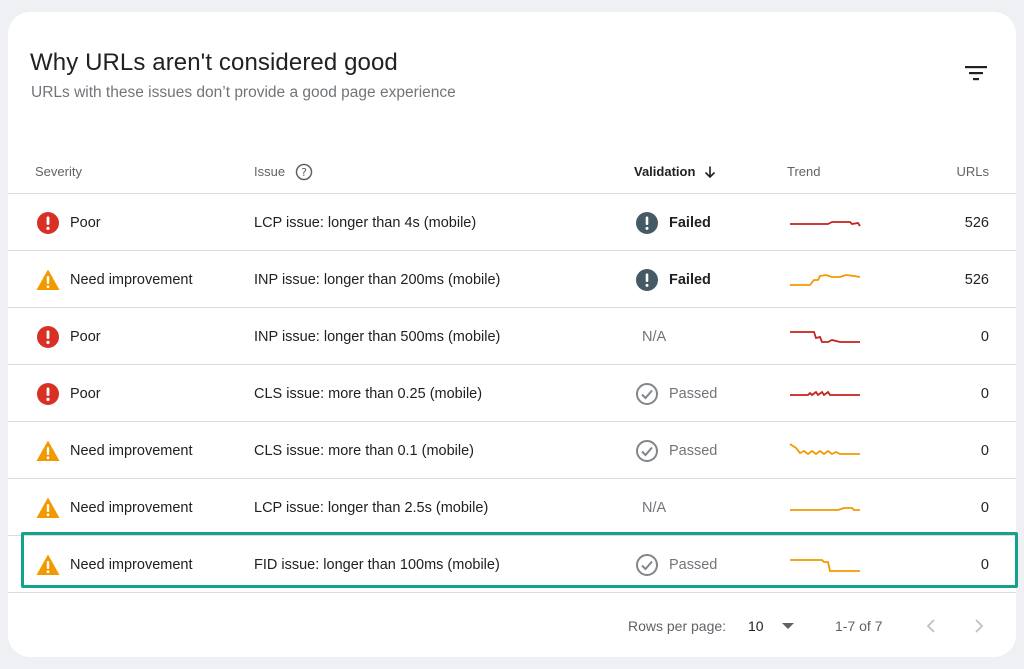 Image resolution: width=1024 pixels, height=669 pixels. I want to click on column-header-urls: URLs, so click(972, 171).